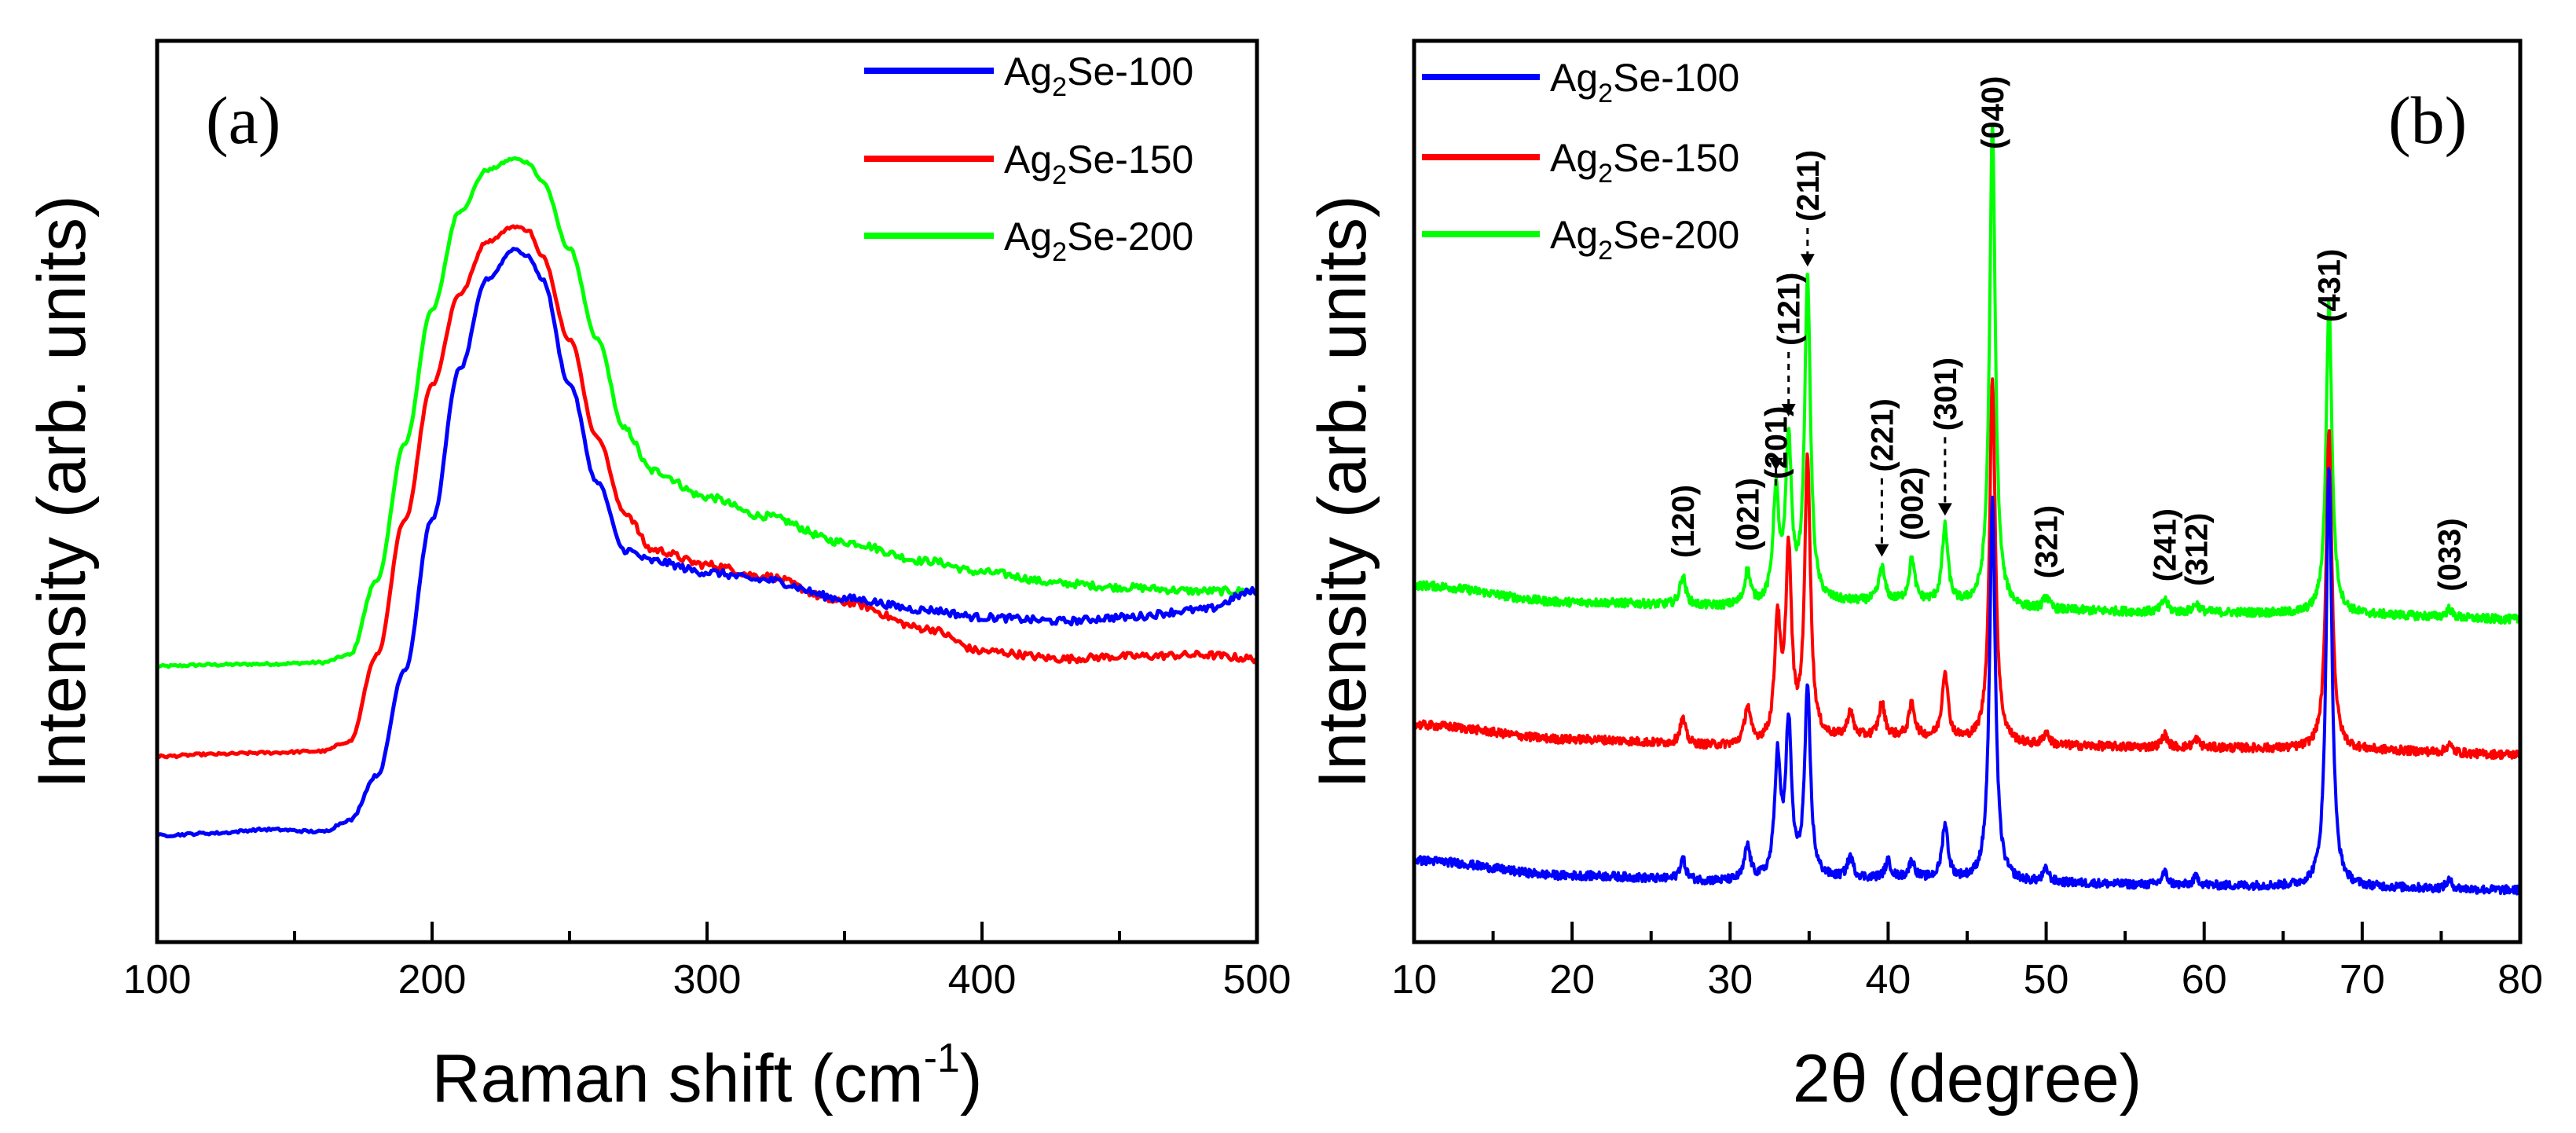 Image resolution: width=2576 pixels, height=1133 pixels. Describe the element at coordinates (2047, 541) in the screenshot. I see `peak-label: (321)` at that location.